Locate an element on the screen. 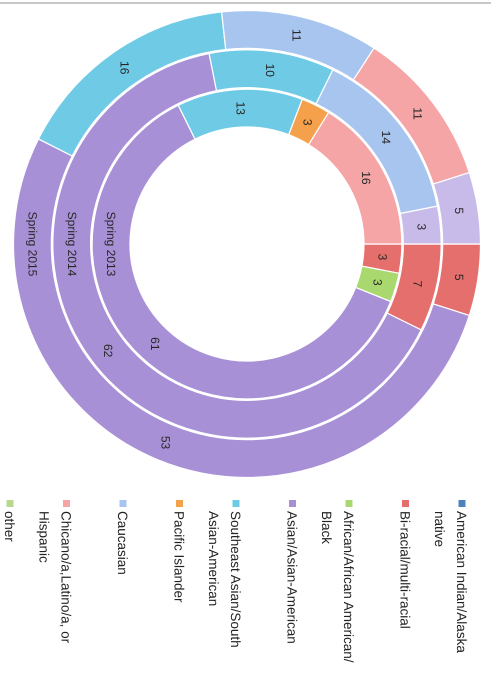  data-label: 13 is located at coordinates (241, 109).